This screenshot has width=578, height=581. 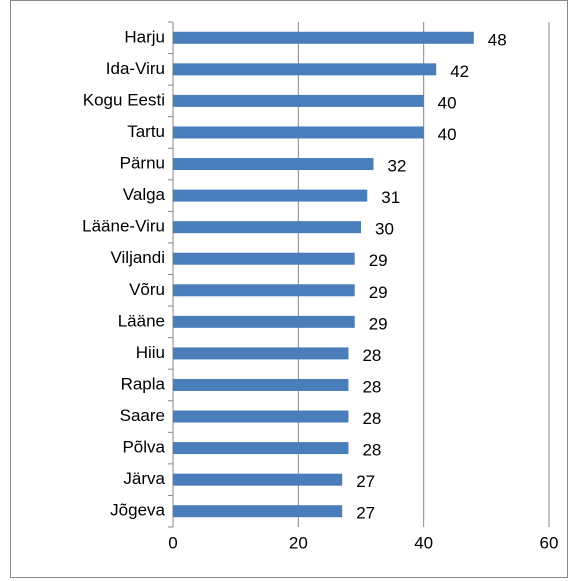 What do you see at coordinates (144, 194) in the screenshot?
I see `y-tick-label: Valga` at bounding box center [144, 194].